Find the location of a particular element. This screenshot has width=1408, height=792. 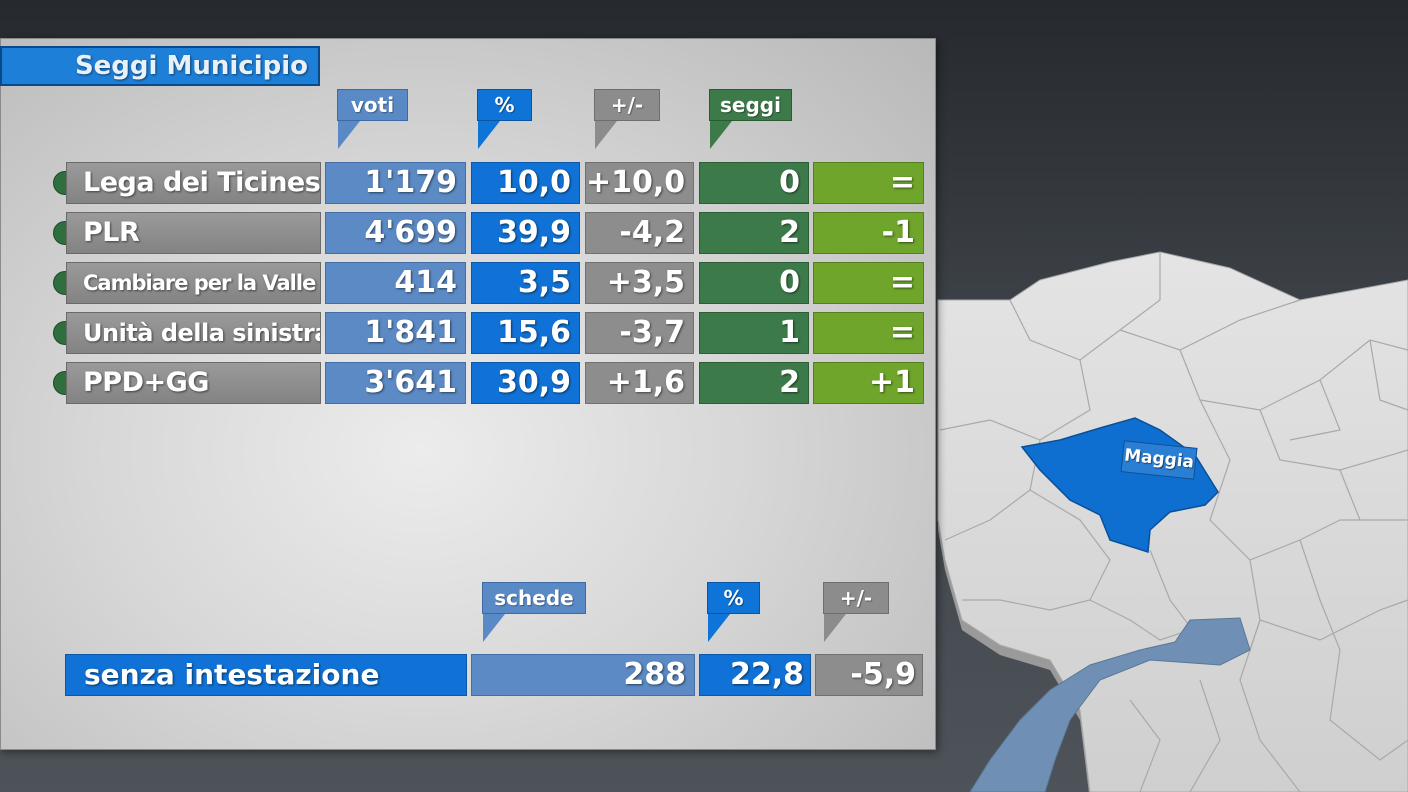

header-pct: % is located at coordinates (504, 119).